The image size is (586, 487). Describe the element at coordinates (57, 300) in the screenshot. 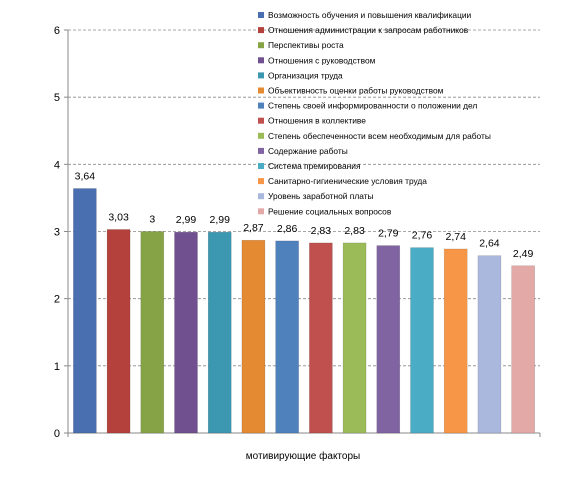

I see `y-tick-label: 2` at that location.